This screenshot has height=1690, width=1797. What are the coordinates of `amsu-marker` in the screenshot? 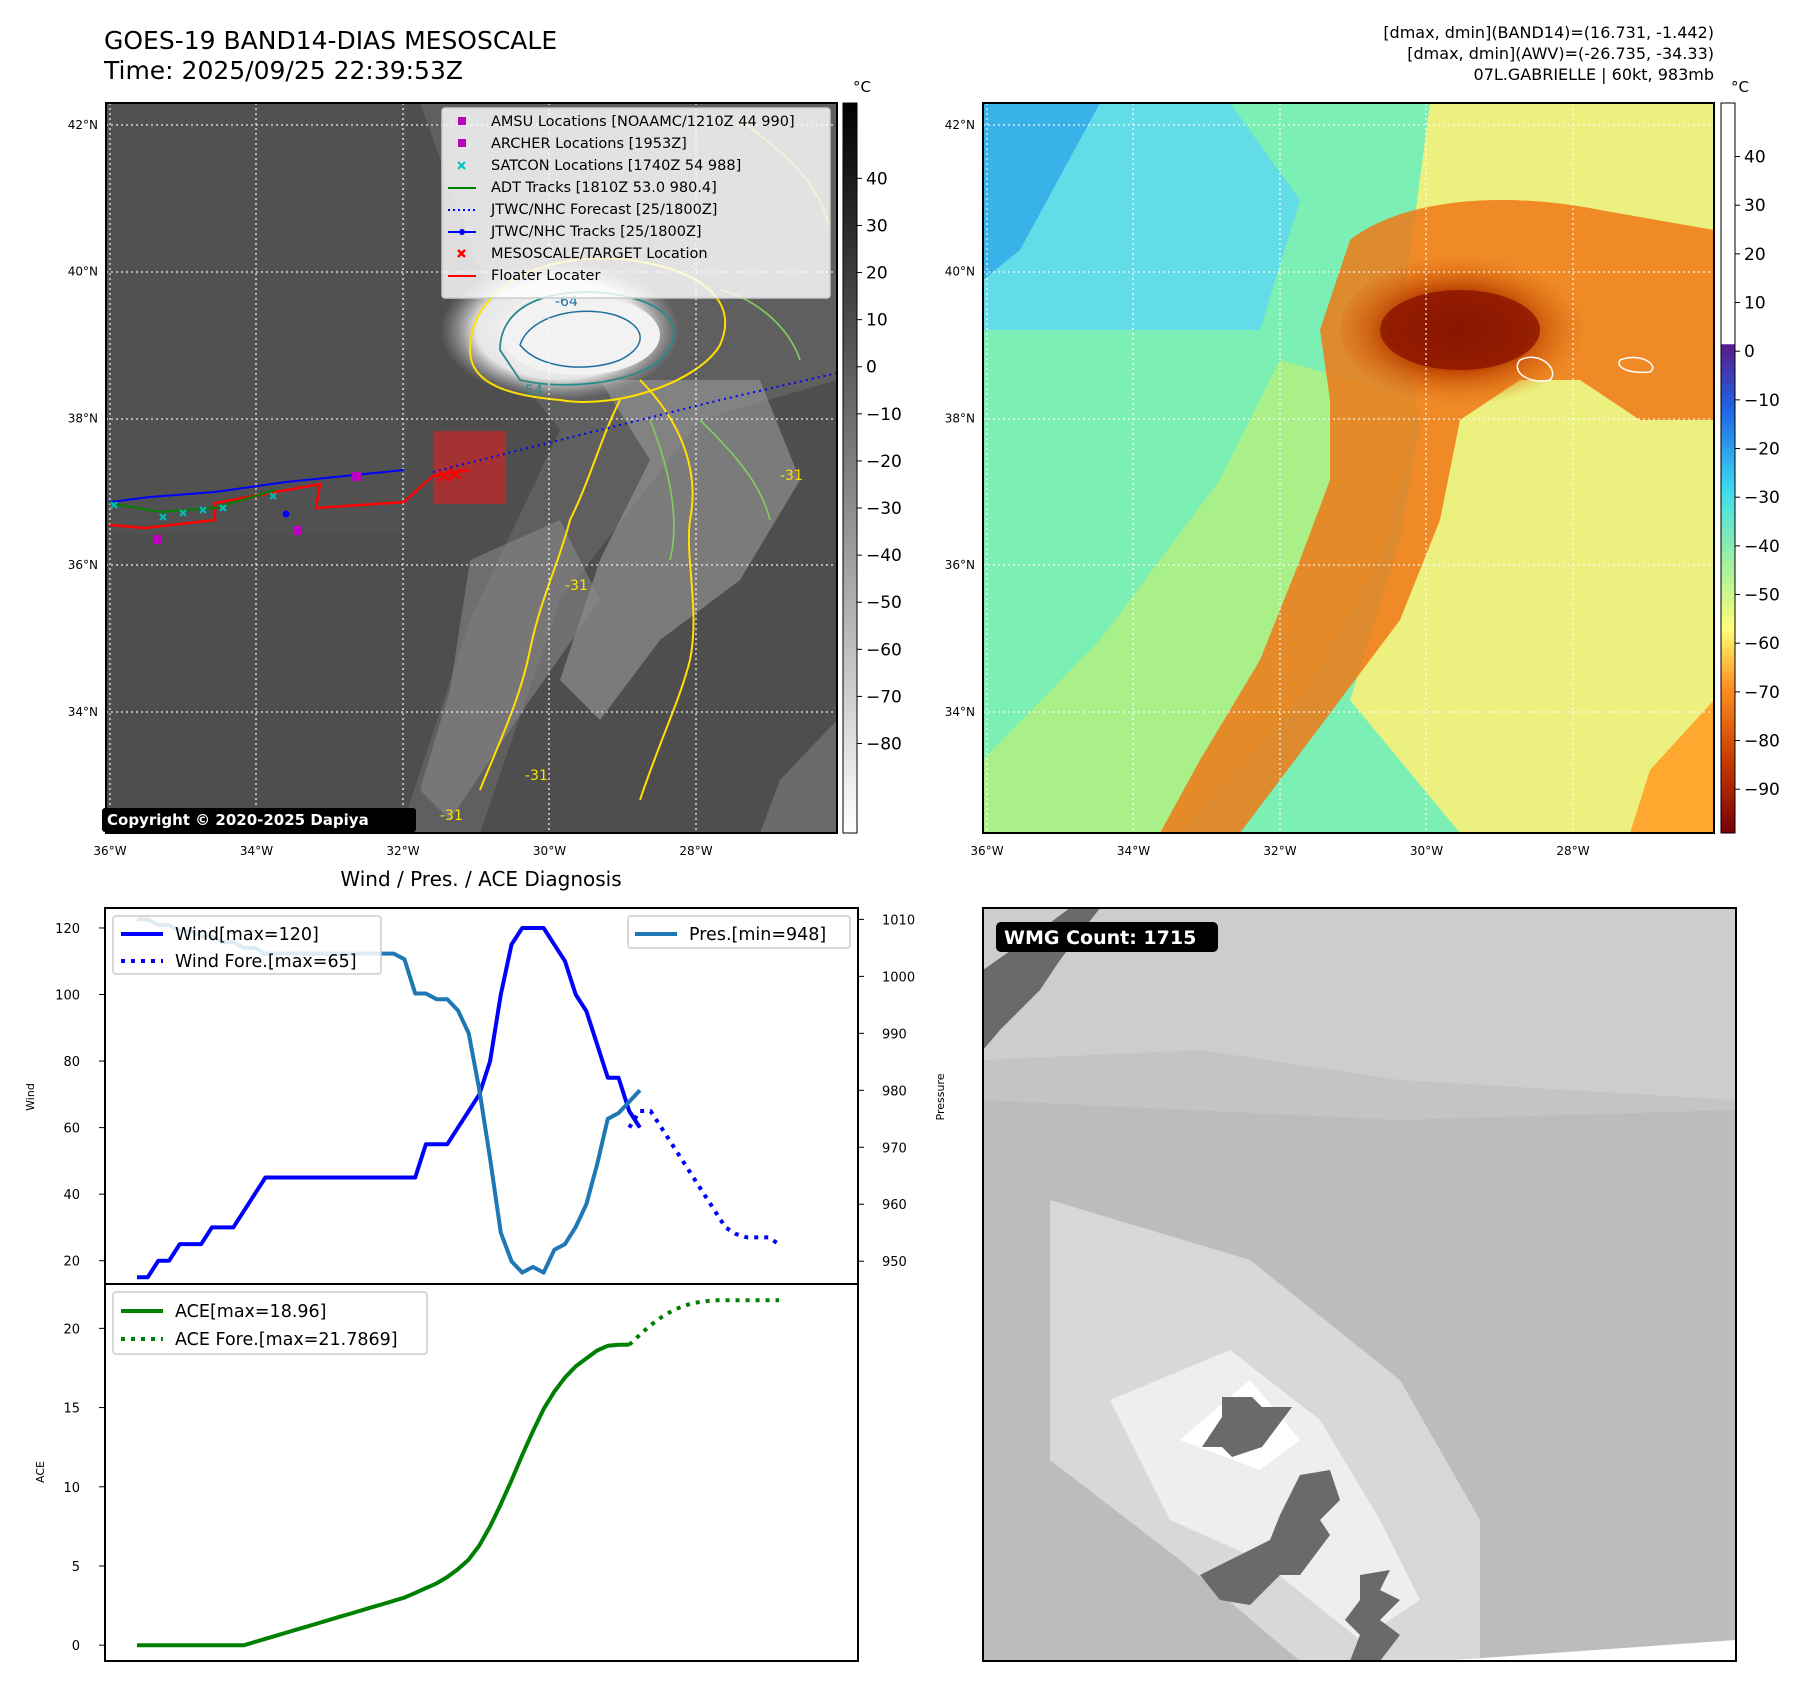 It's located at (157, 539).